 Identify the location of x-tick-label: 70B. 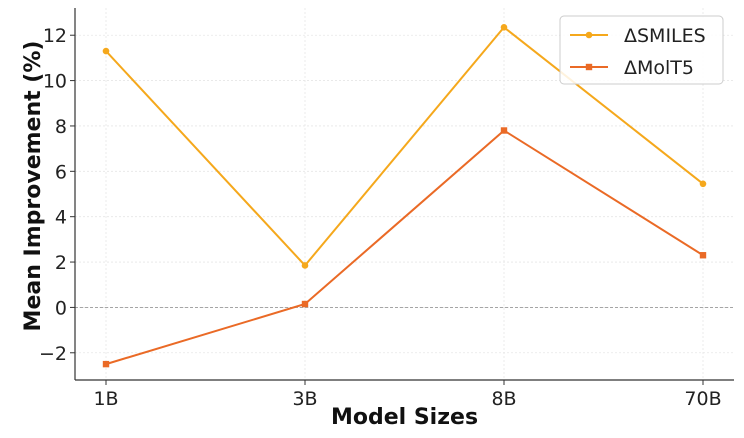
(702, 399).